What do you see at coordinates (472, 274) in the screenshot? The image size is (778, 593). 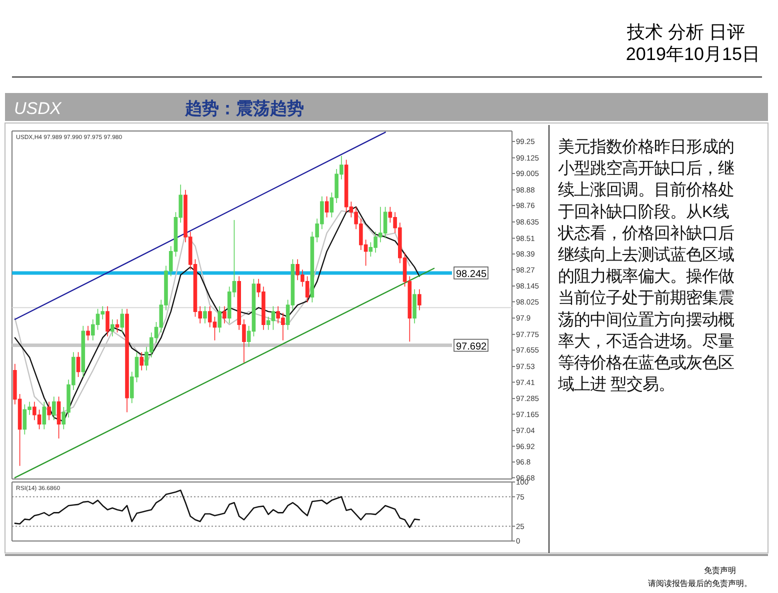 I see `ref-line-label: 98.245` at bounding box center [472, 274].